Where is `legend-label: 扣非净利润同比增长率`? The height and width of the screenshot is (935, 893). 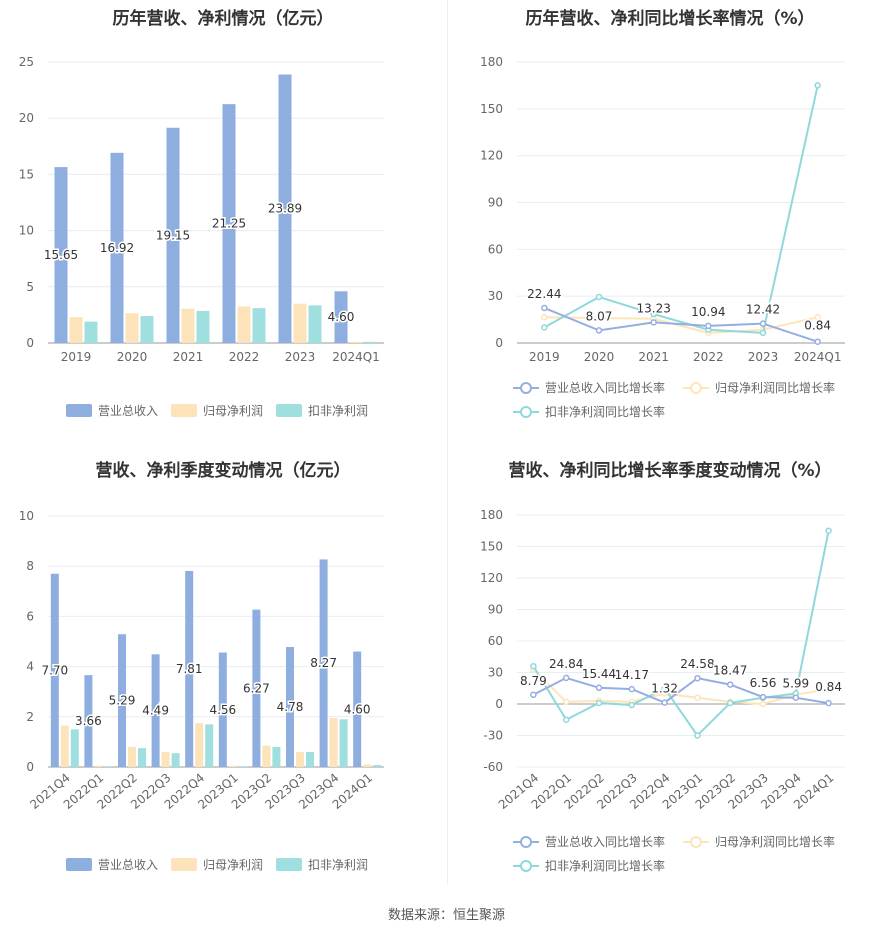
legend-label: 扣非净利润同比增长率 is located at coordinates (605, 412).